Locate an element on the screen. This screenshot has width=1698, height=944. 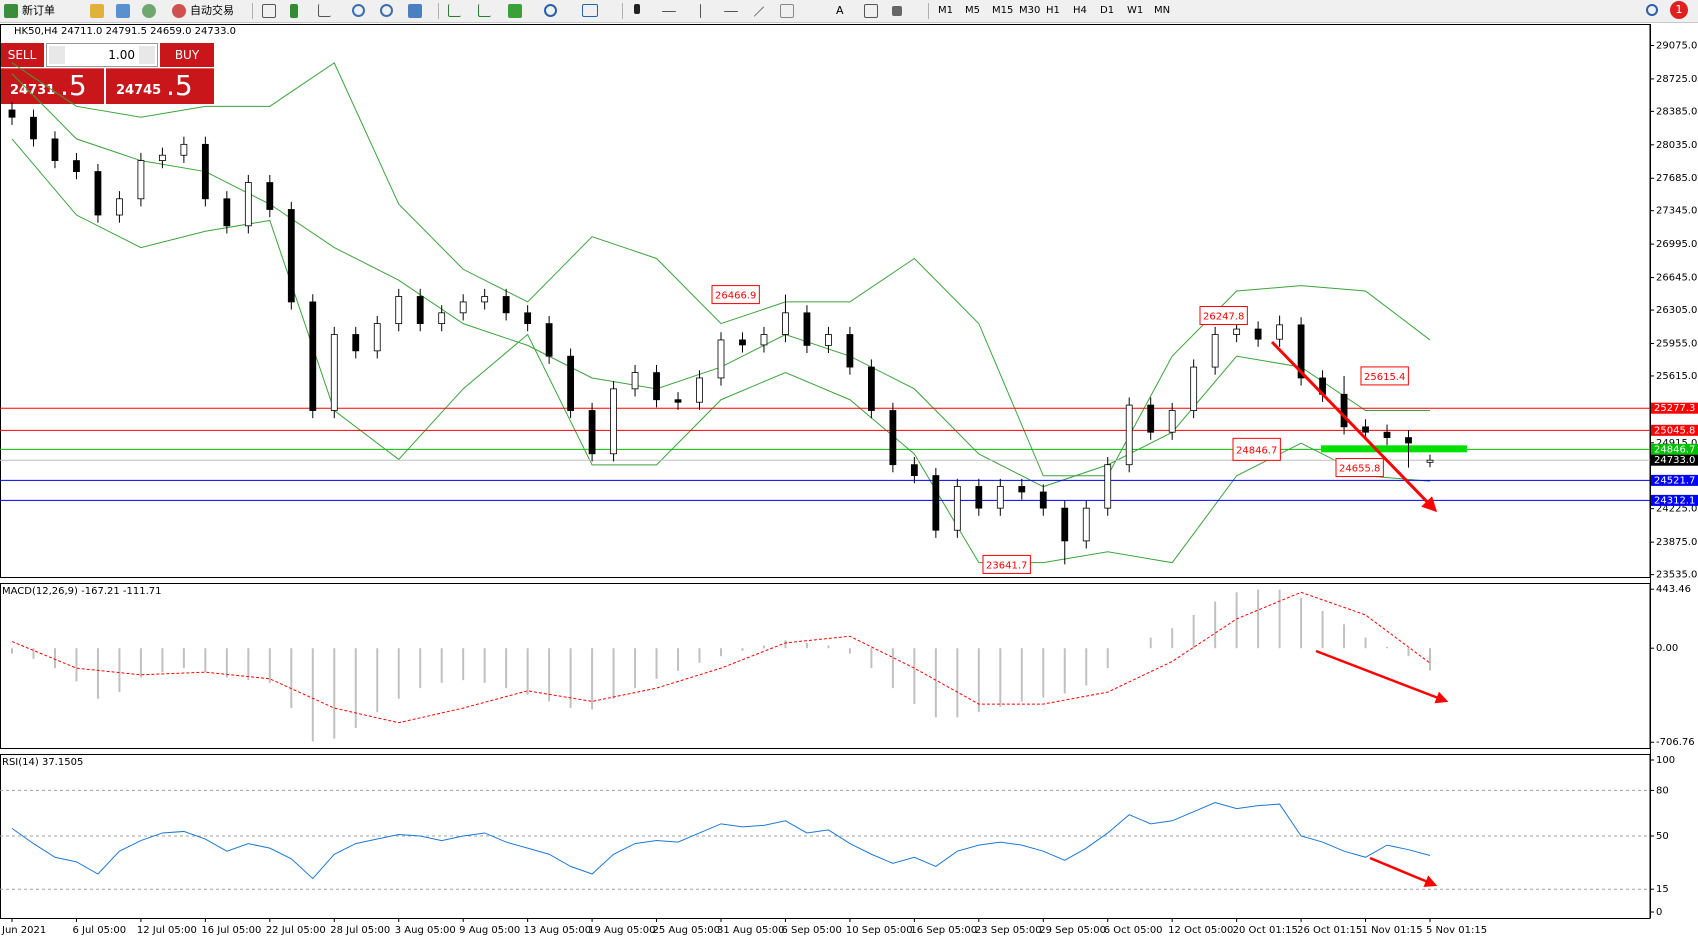
x-tick-label: 20 Oct 01:15 is located at coordinates (1265, 930).